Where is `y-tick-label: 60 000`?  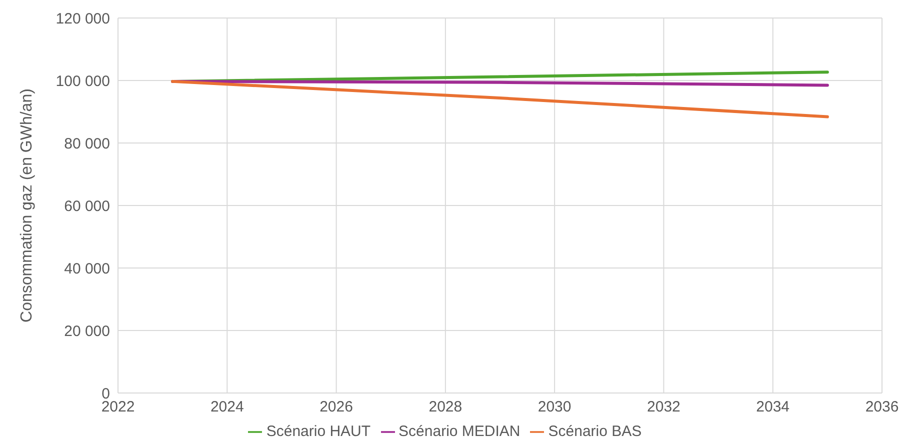 y-tick-label: 60 000 is located at coordinates (87, 206).